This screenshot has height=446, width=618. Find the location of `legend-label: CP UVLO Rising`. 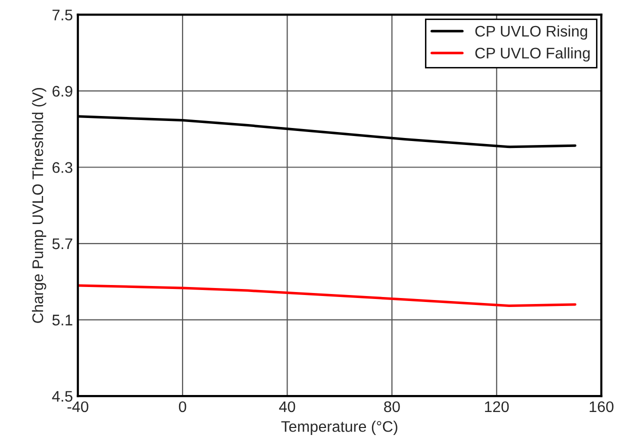

legend-label: CP UVLO Rising is located at coordinates (531, 32).